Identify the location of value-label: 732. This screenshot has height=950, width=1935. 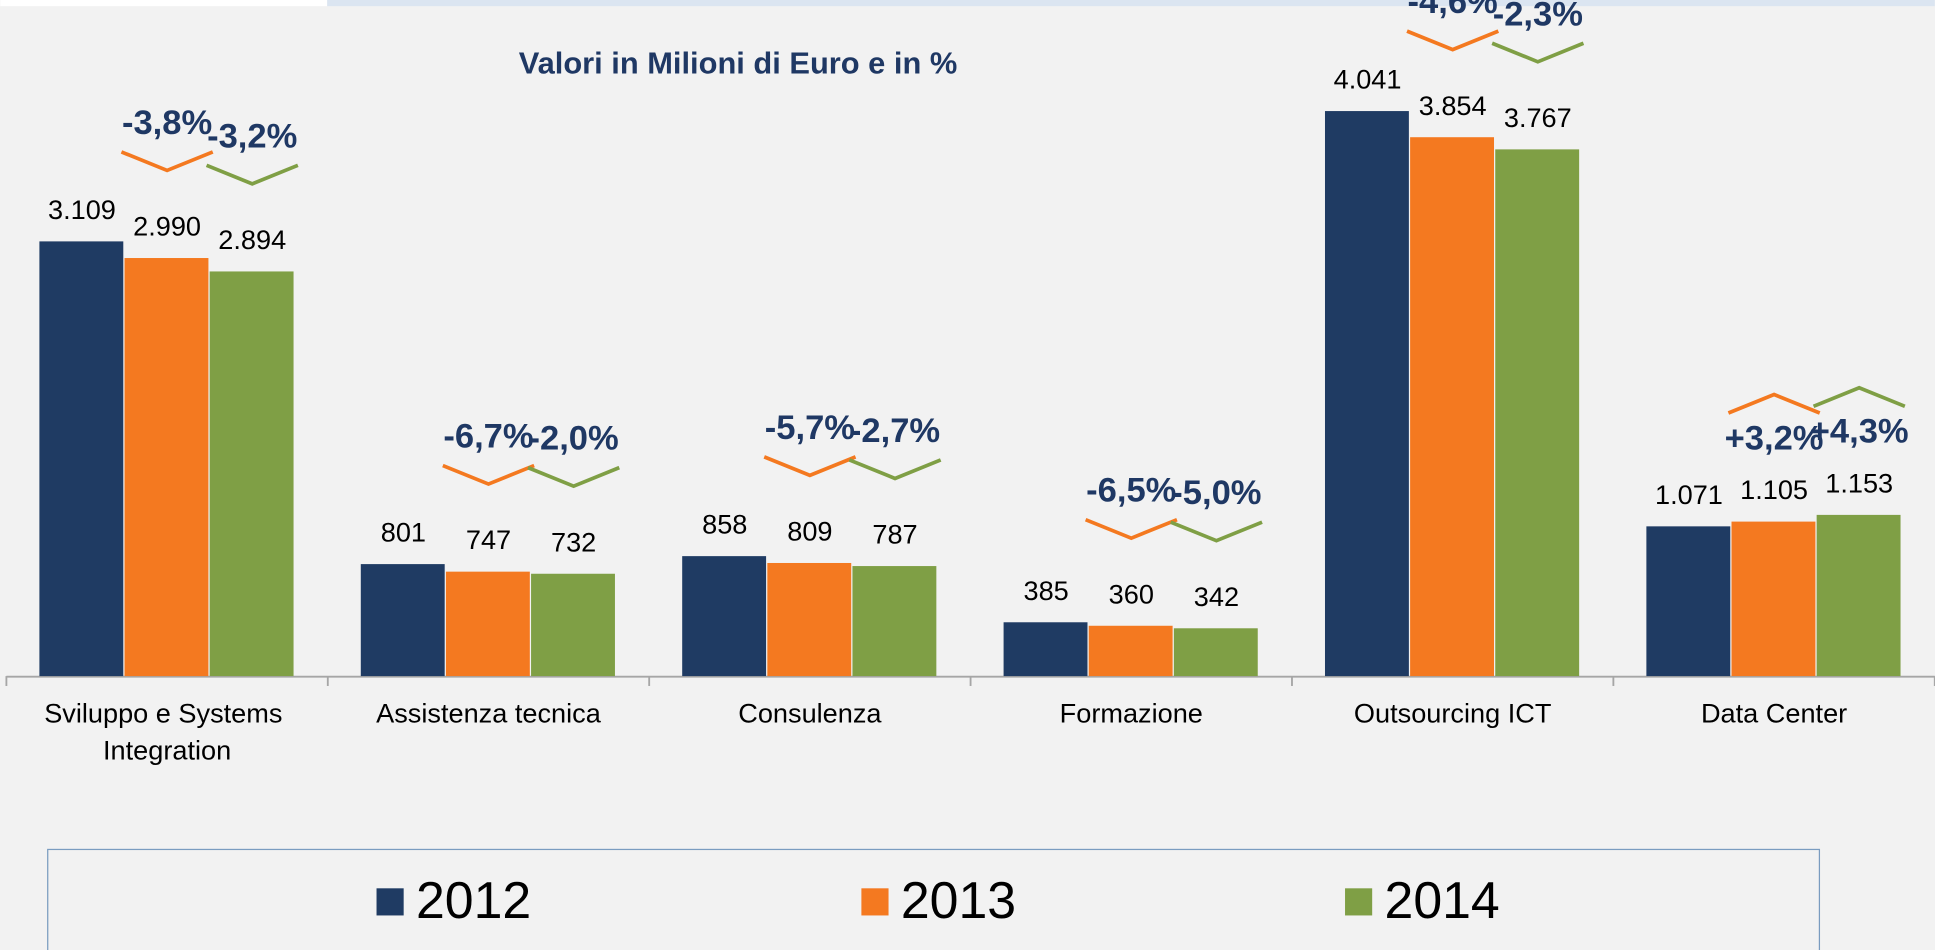
(573, 541).